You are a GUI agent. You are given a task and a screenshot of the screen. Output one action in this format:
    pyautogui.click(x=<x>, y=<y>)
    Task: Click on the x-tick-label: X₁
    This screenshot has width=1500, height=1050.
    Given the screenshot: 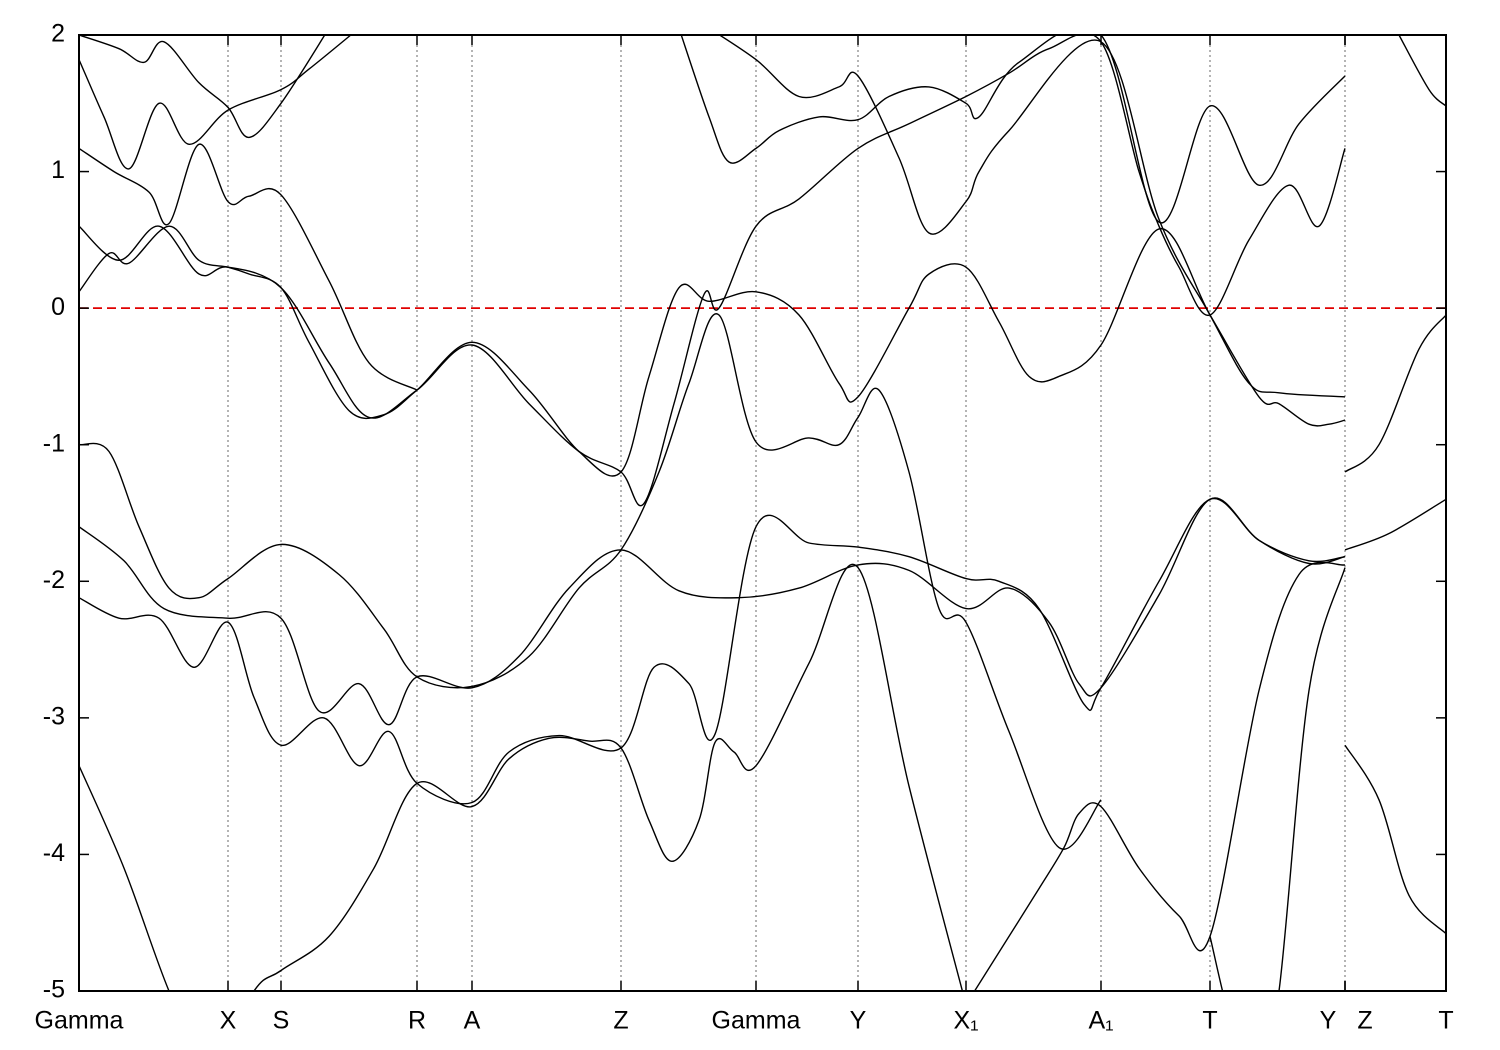 What is the action you would take?
    pyautogui.click(x=965, y=1021)
    